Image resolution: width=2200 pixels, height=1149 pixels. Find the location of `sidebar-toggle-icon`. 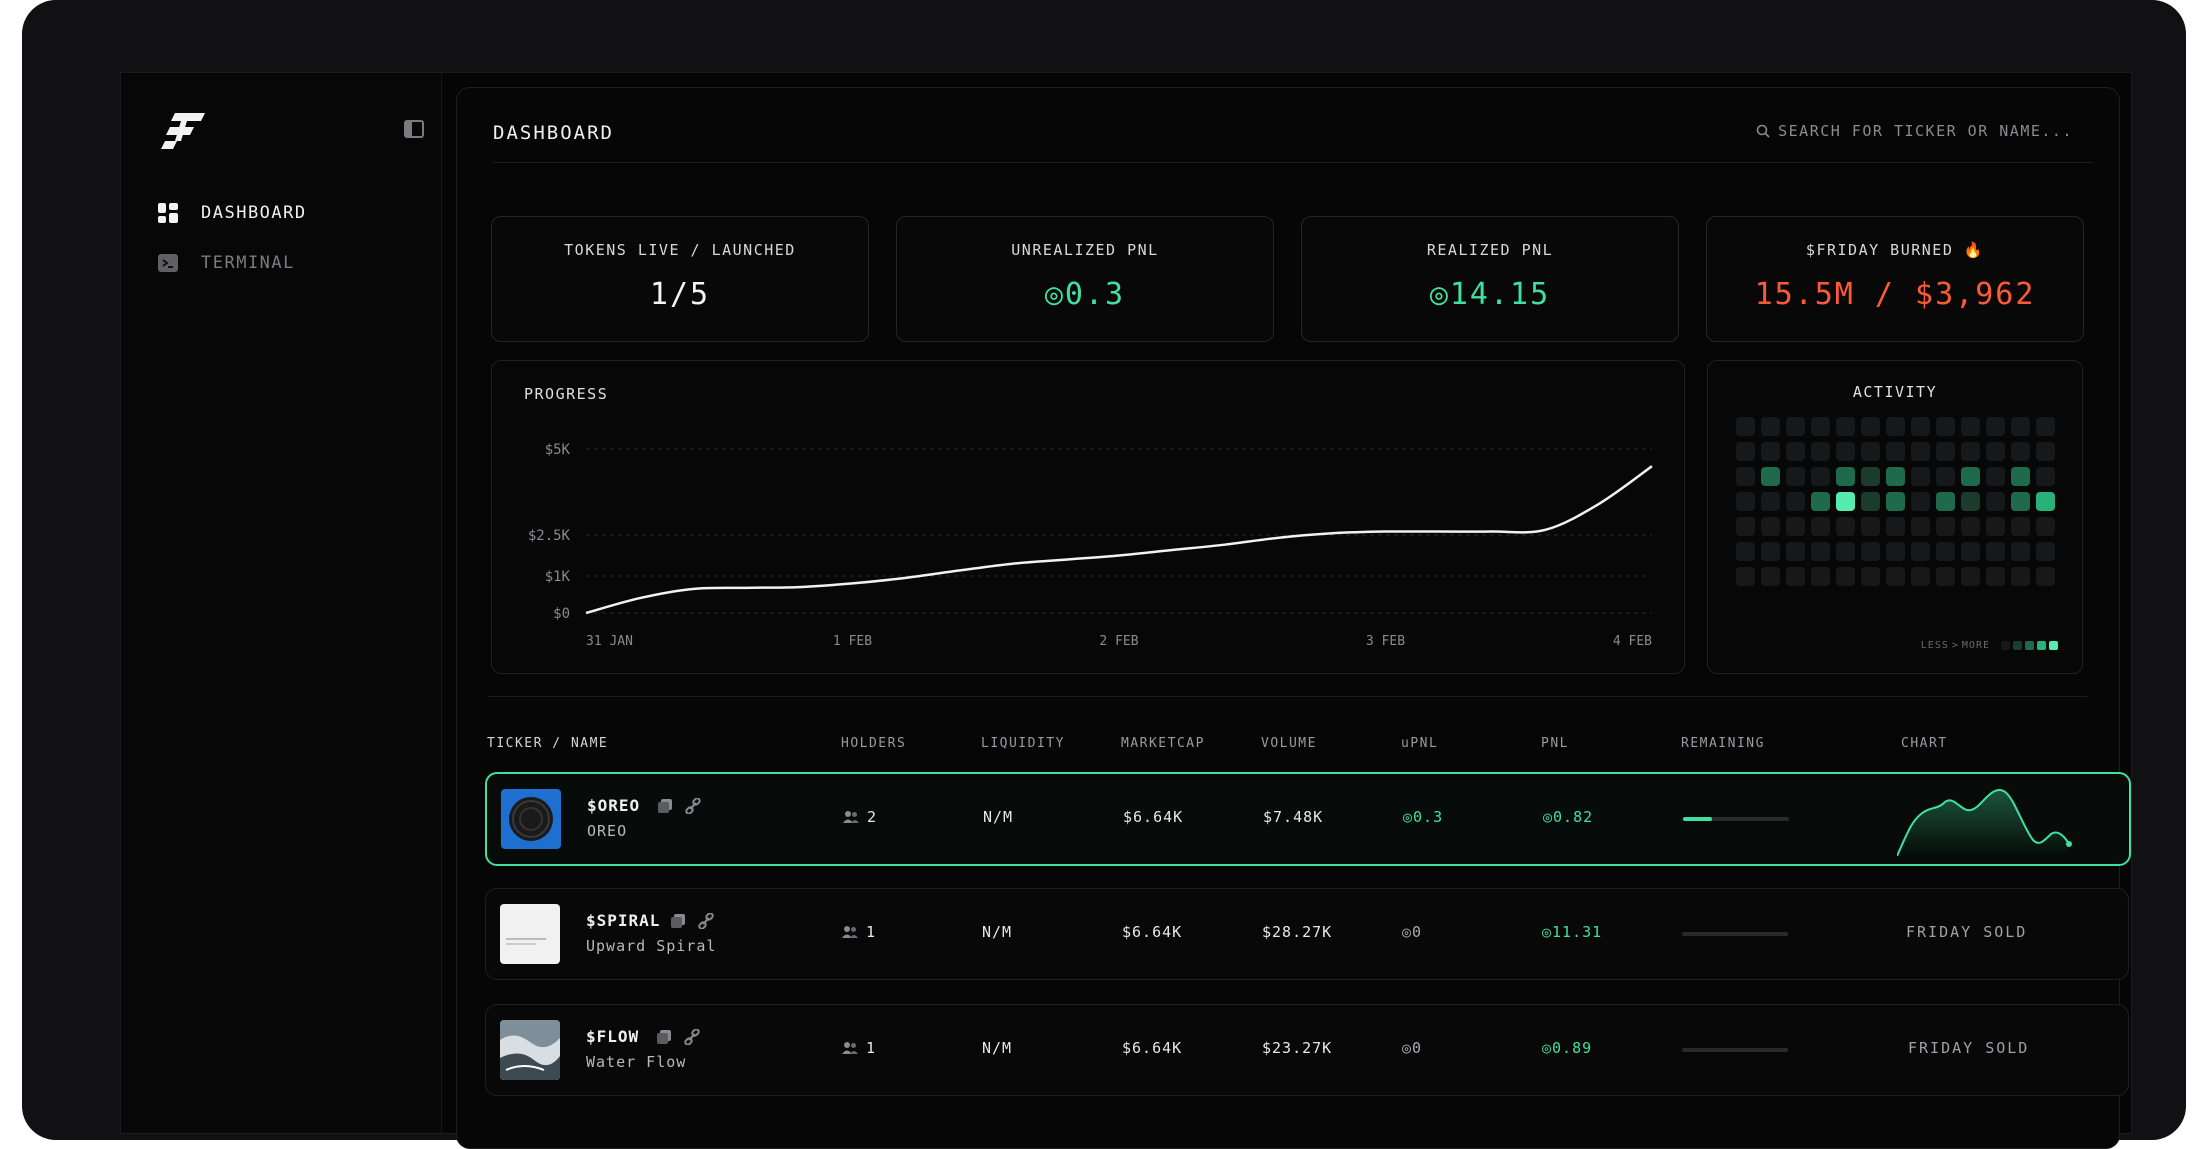

sidebar-toggle-icon is located at coordinates (414, 129).